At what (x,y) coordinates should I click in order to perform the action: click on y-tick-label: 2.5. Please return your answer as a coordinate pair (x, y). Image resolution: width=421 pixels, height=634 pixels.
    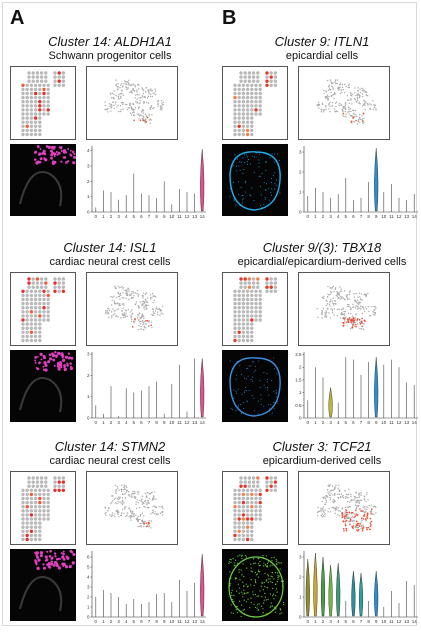
    Looking at the image, I should click on (298, 354).